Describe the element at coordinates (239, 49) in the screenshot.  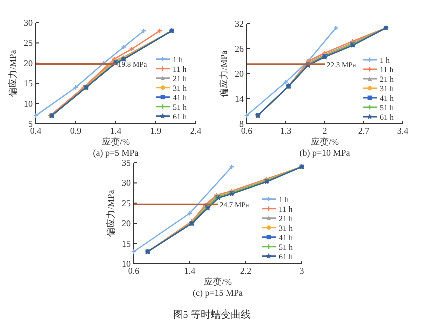
I see `y-tick-label: 26` at that location.